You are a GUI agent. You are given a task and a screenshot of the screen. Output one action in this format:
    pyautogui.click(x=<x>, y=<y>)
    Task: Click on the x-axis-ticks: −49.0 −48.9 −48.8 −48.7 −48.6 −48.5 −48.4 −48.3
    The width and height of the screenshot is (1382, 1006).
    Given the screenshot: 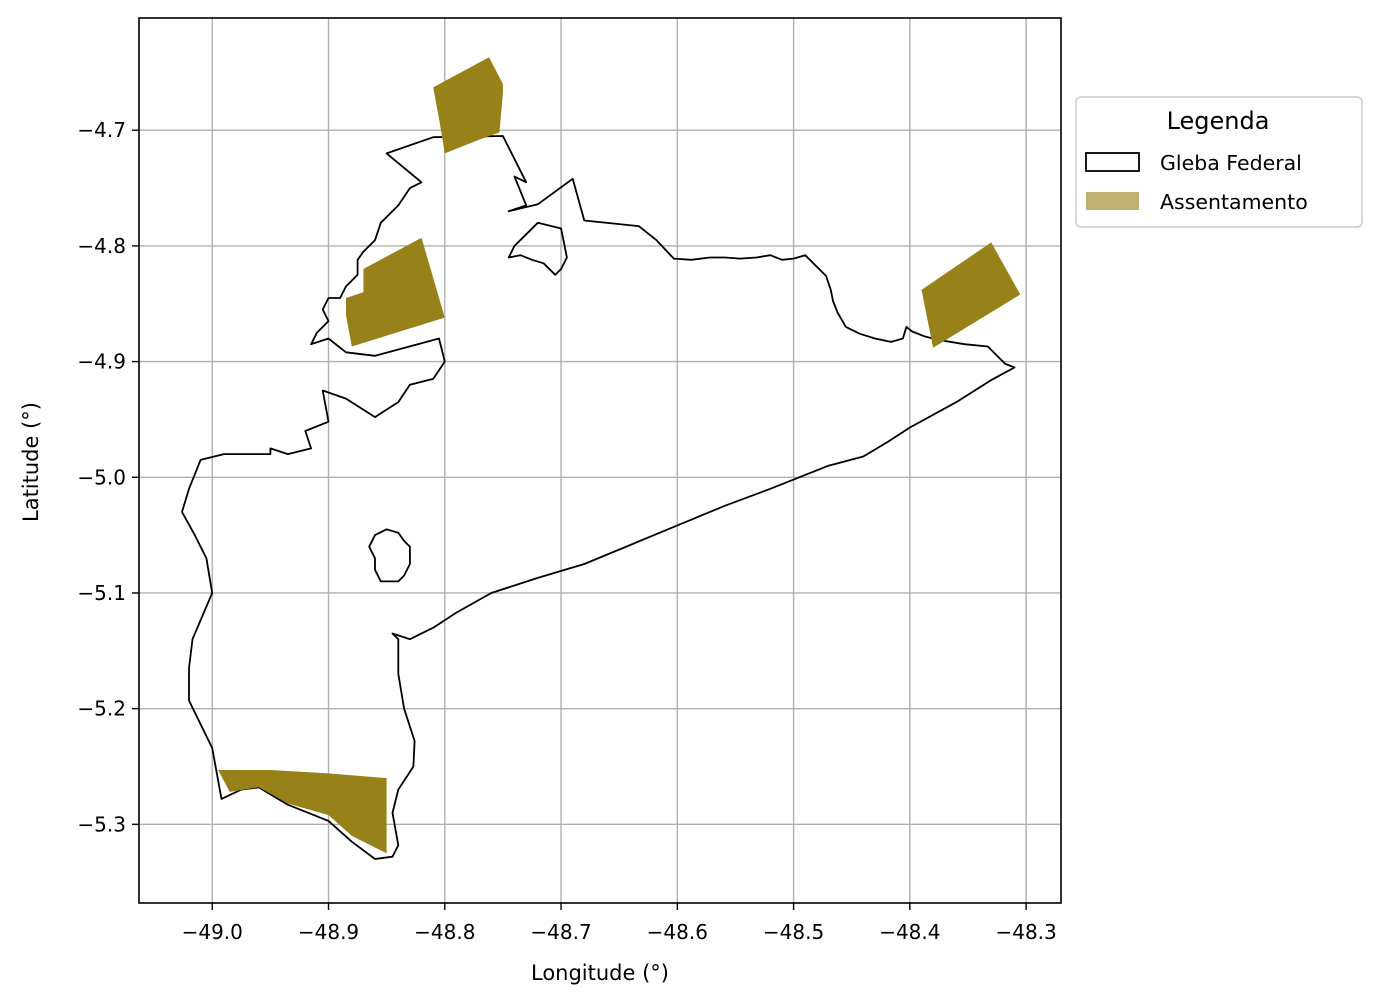 What is the action you would take?
    pyautogui.click(x=619, y=923)
    